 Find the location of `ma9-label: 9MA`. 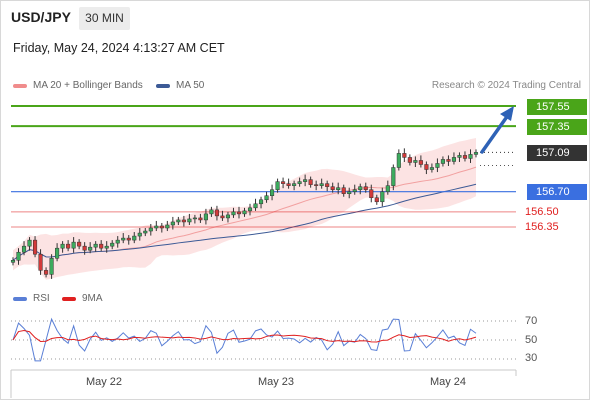

ma9-label: 9MA is located at coordinates (92, 298).